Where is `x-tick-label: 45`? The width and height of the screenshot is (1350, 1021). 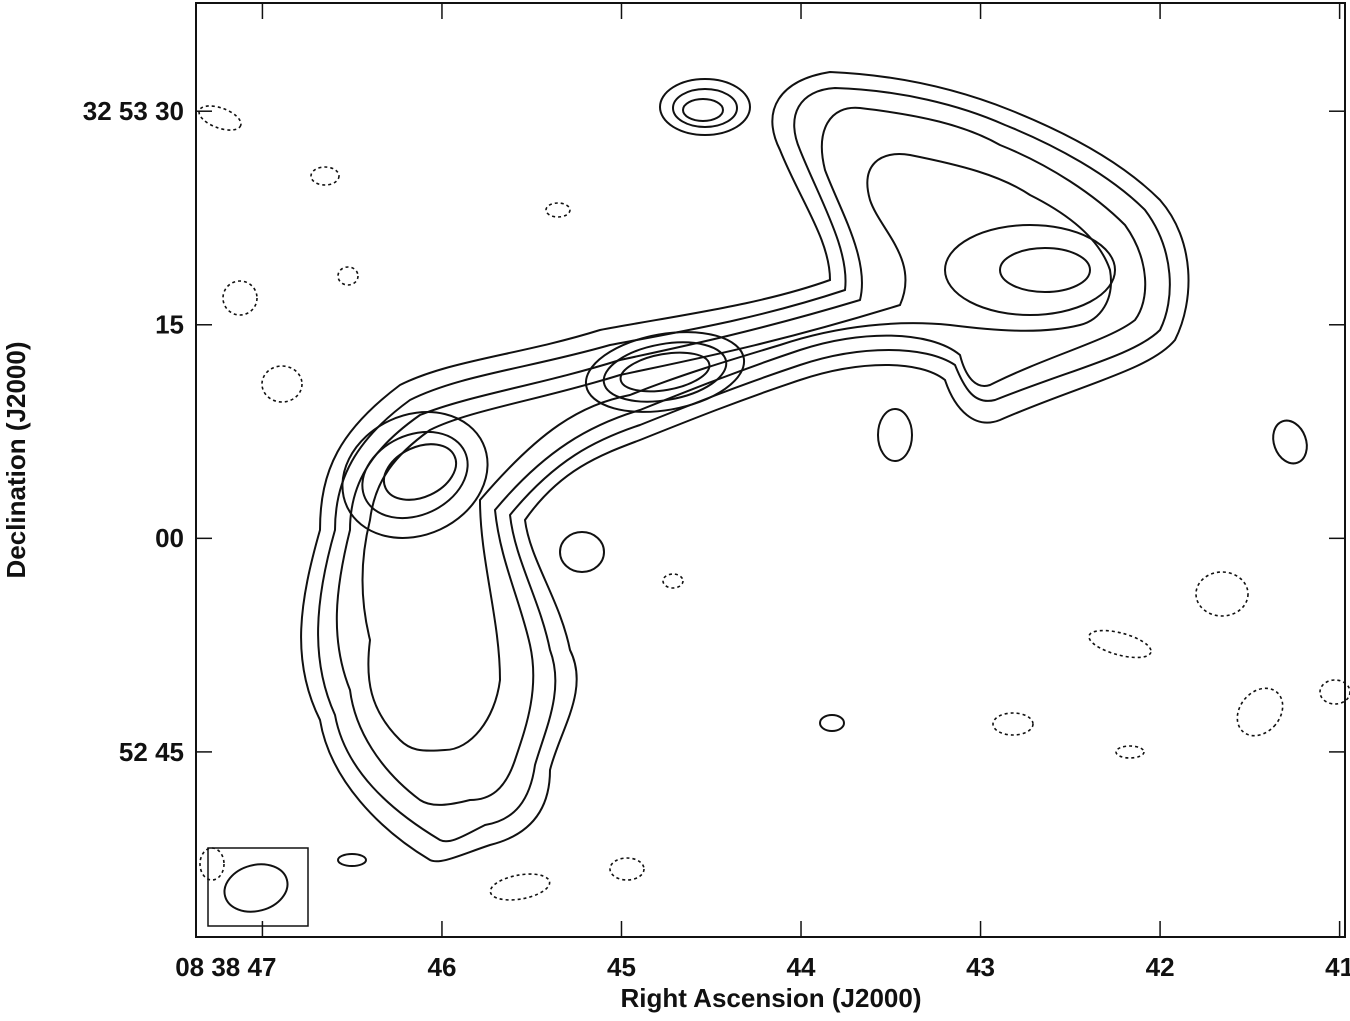
x-tick-label: 45 is located at coordinates (621, 967).